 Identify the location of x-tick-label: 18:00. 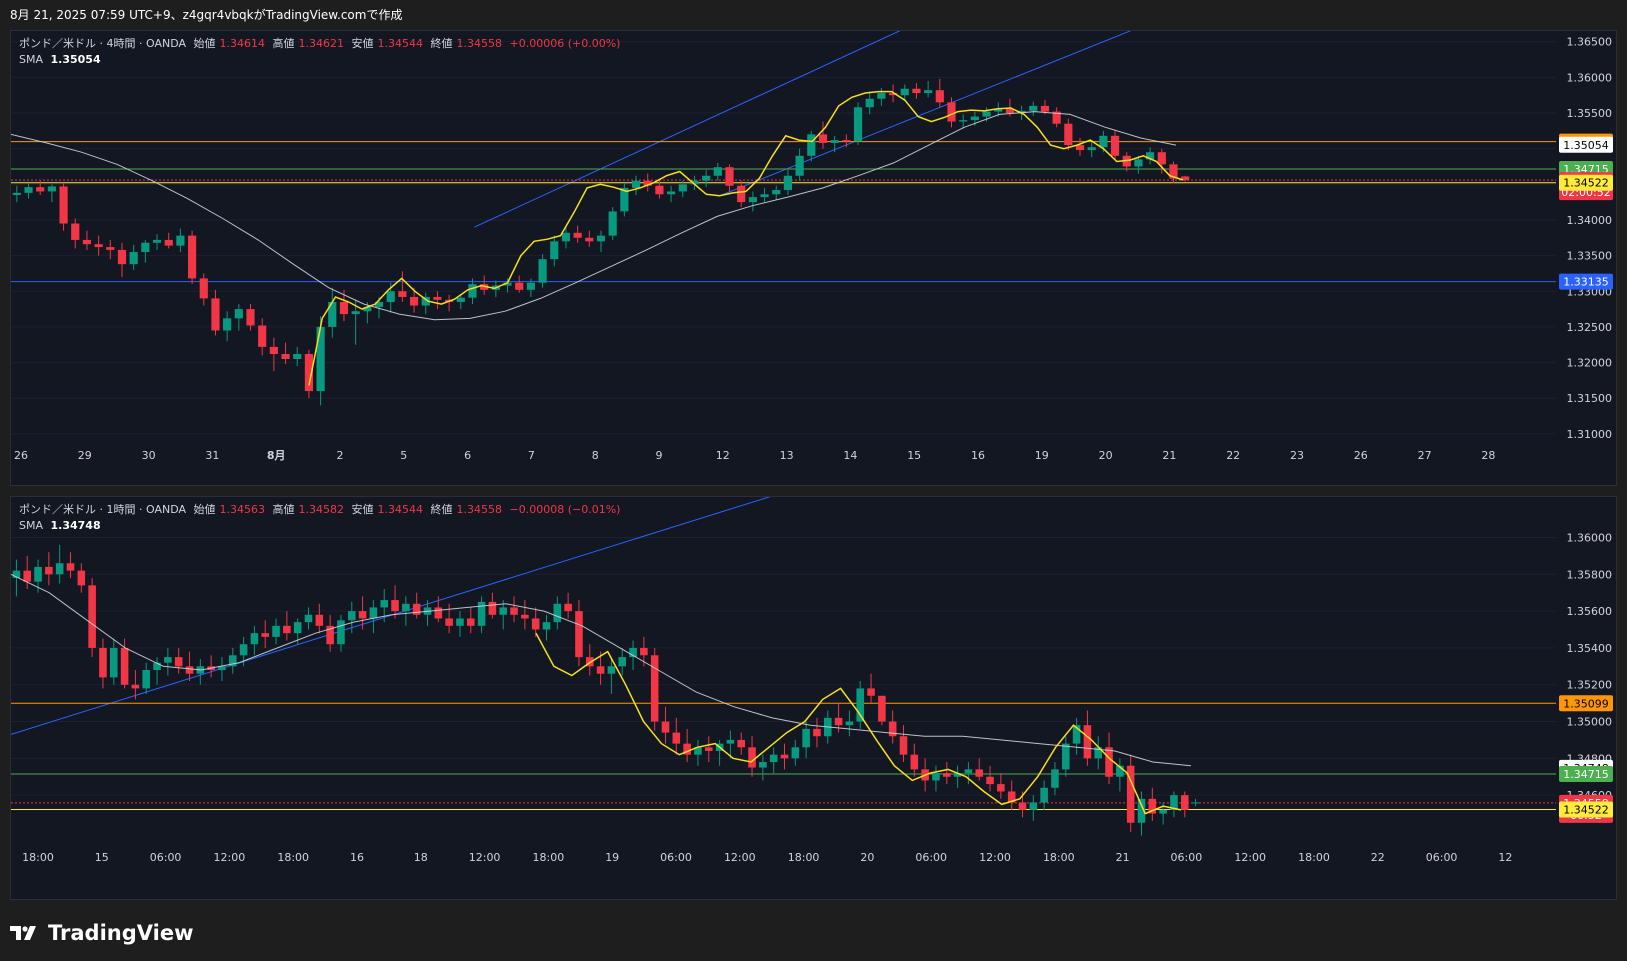
(804, 857).